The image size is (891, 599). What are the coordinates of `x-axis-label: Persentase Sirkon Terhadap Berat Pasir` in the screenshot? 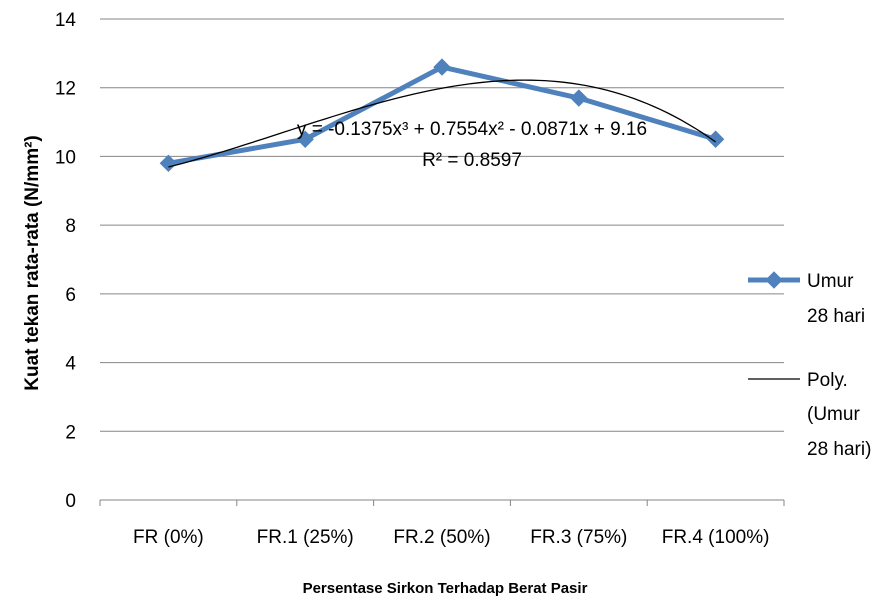 It's located at (445, 588).